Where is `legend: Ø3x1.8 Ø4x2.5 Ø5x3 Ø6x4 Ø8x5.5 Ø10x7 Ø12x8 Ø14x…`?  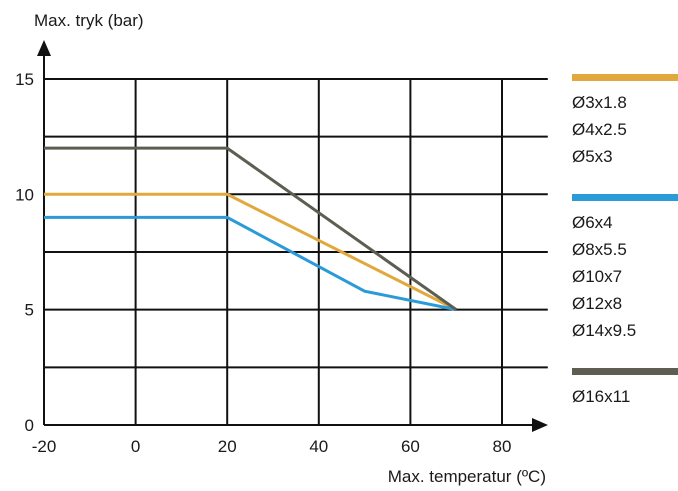 legend: Ø3x1.8 Ø4x2.5 Ø5x3 Ø6x4 Ø8x5.5 Ø10x7 Ø12x8 Ø14x… is located at coordinates (625, 240).